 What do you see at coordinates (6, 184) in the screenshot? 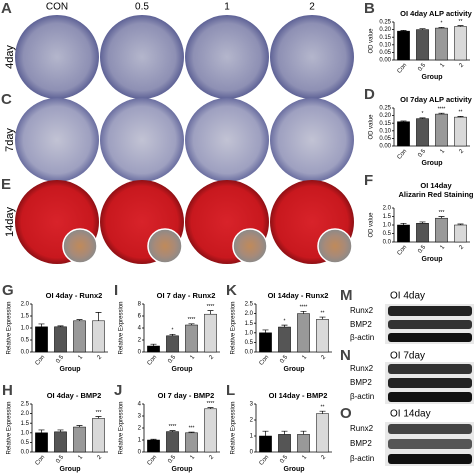
I see `panel-letter: E` at bounding box center [6, 184].